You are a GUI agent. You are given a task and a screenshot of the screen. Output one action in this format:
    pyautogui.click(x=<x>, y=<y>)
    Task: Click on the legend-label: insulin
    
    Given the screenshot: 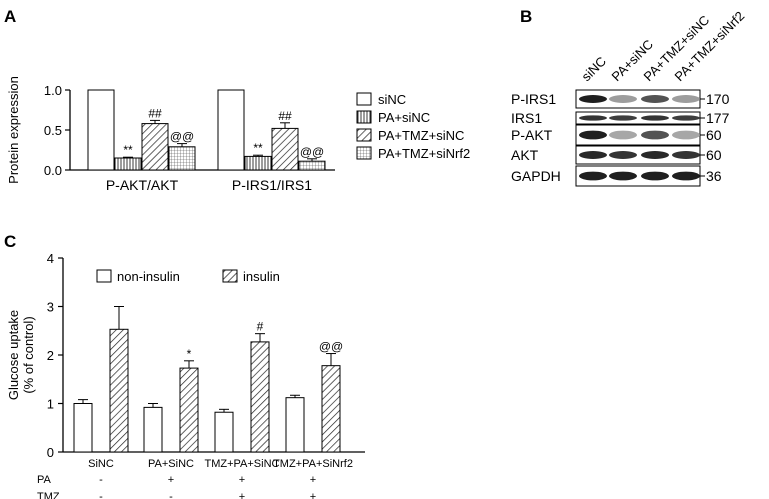 What is the action you would take?
    pyautogui.click(x=261, y=276)
    